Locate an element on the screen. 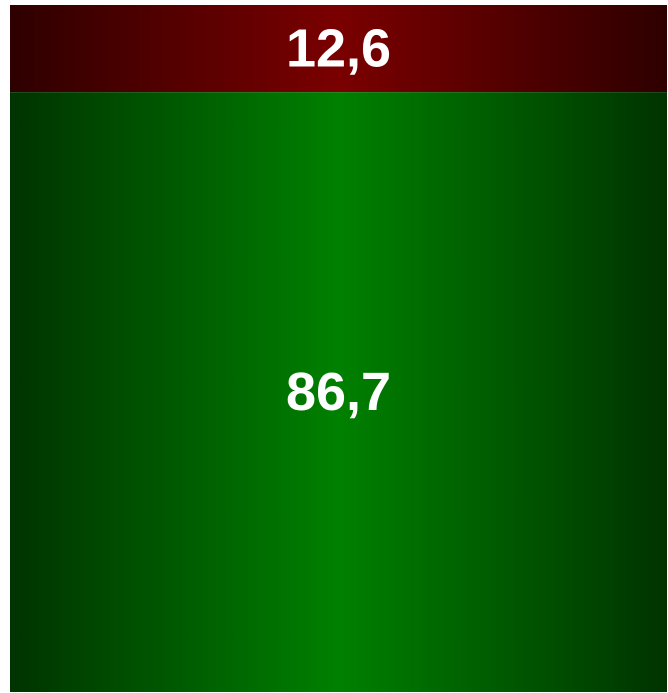 This screenshot has width=668, height=693. data-label-0: 12,6 is located at coordinates (338, 49).